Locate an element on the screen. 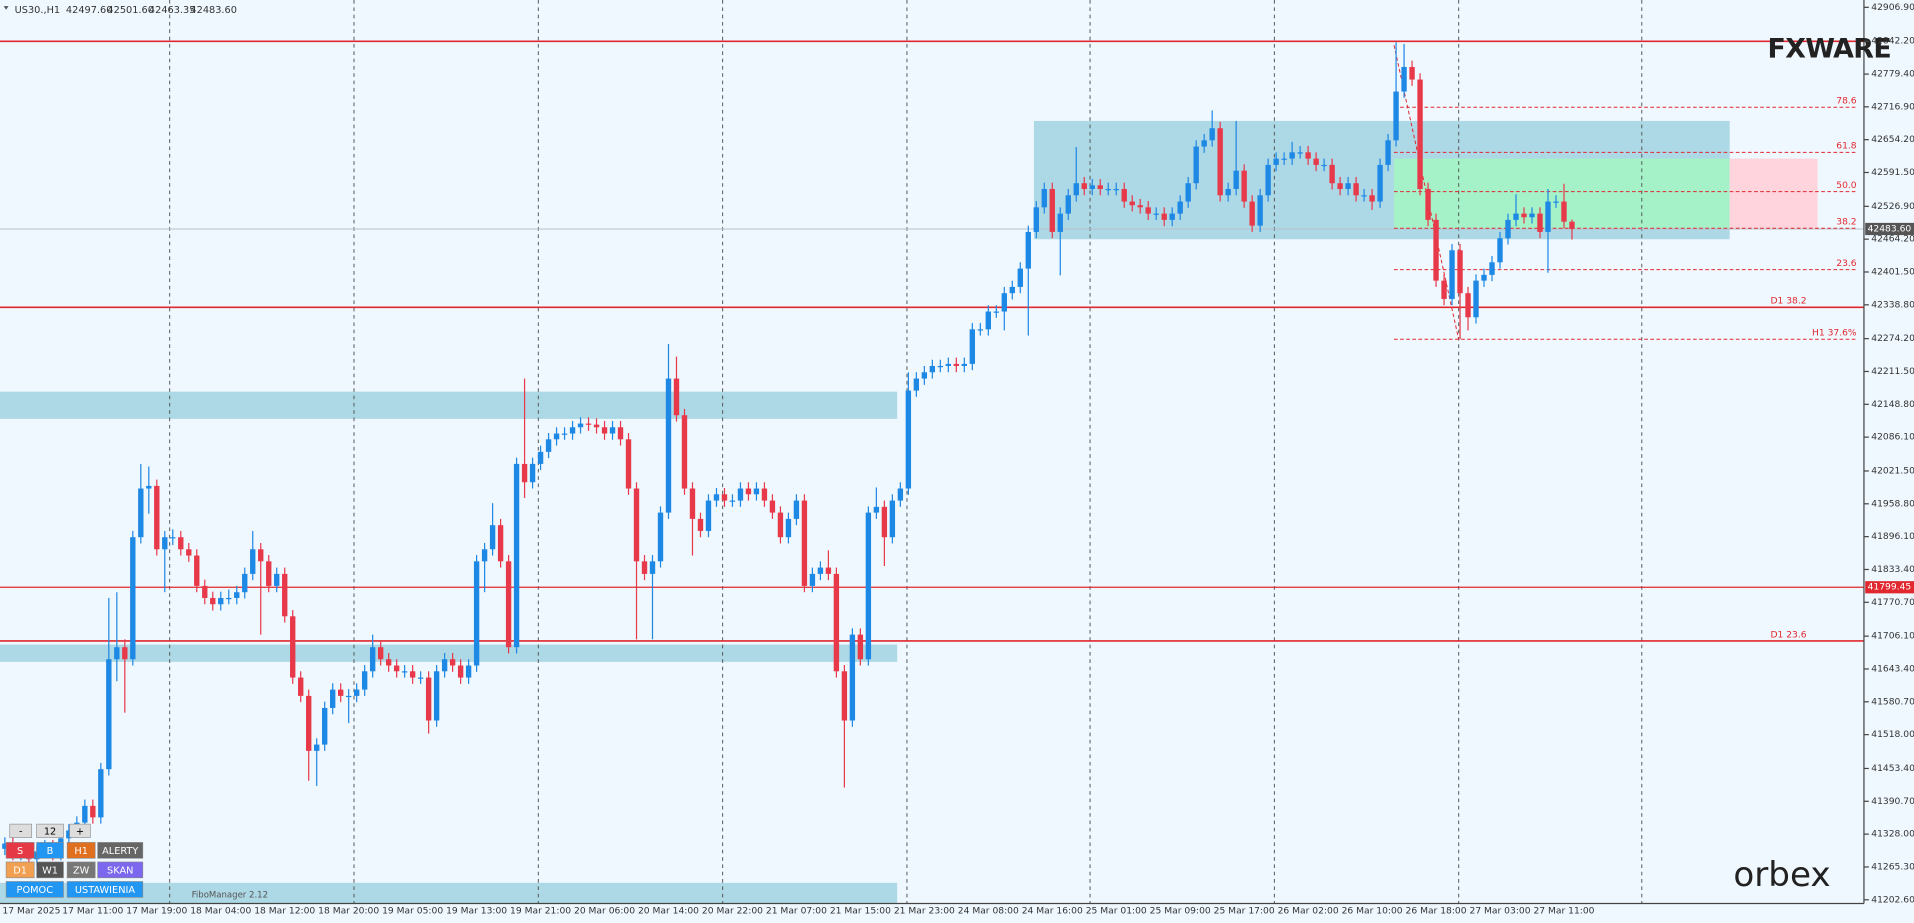 The height and width of the screenshot is (923, 1914). toolbar-button-label: W1 is located at coordinates (50, 871).